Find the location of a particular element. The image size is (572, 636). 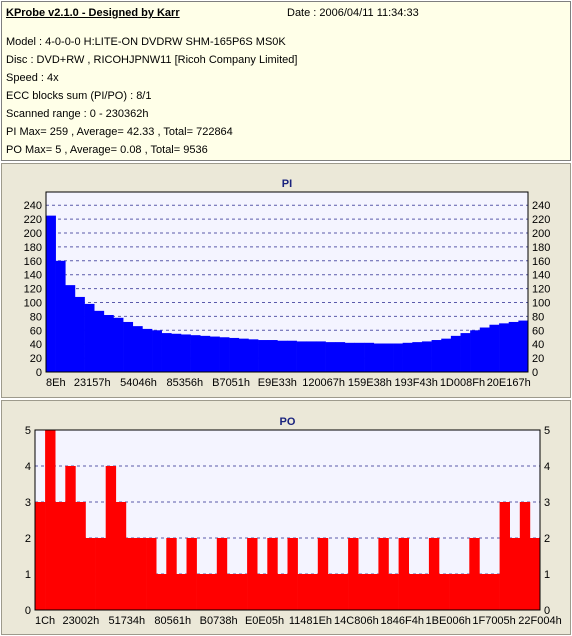

y-tick-label-left: 240 is located at coordinates (33, 206).